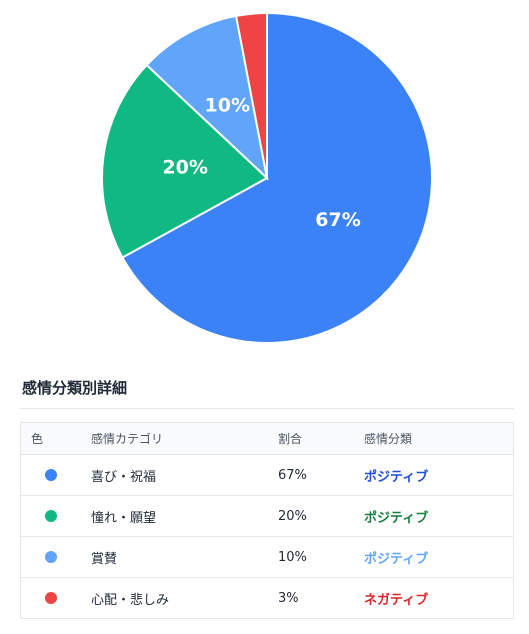 This screenshot has height=634, width=529. I want to click on table-row: 賞賛 10% ポジティブ, so click(267, 556).